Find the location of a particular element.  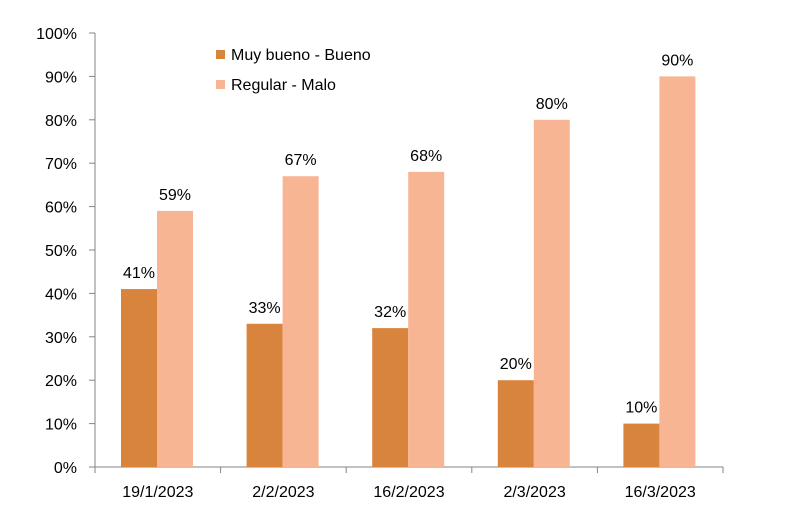

data-label: 90% is located at coordinates (677, 60).